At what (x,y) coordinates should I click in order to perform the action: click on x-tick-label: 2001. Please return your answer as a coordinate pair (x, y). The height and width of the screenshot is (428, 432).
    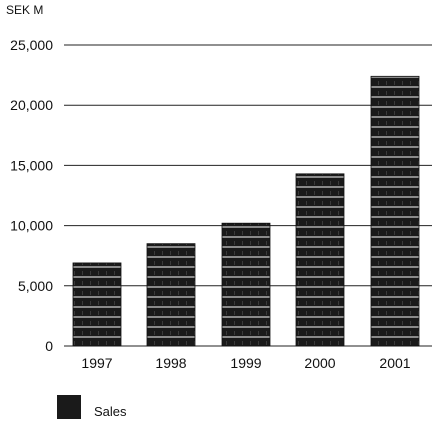
    Looking at the image, I should click on (394, 363).